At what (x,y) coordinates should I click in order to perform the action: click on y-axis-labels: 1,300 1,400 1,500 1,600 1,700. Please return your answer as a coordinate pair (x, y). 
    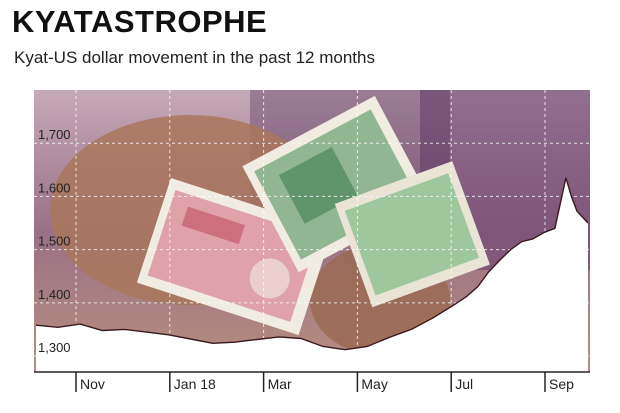
    Looking at the image, I should click on (54, 241).